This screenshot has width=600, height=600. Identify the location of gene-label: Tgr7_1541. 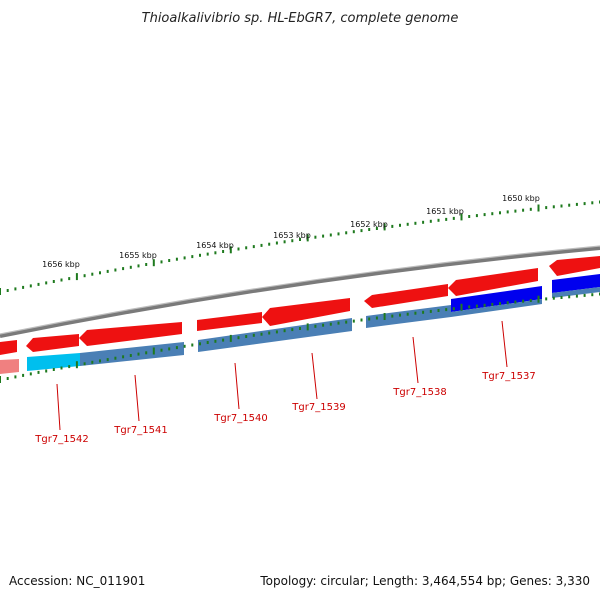
(140, 430).